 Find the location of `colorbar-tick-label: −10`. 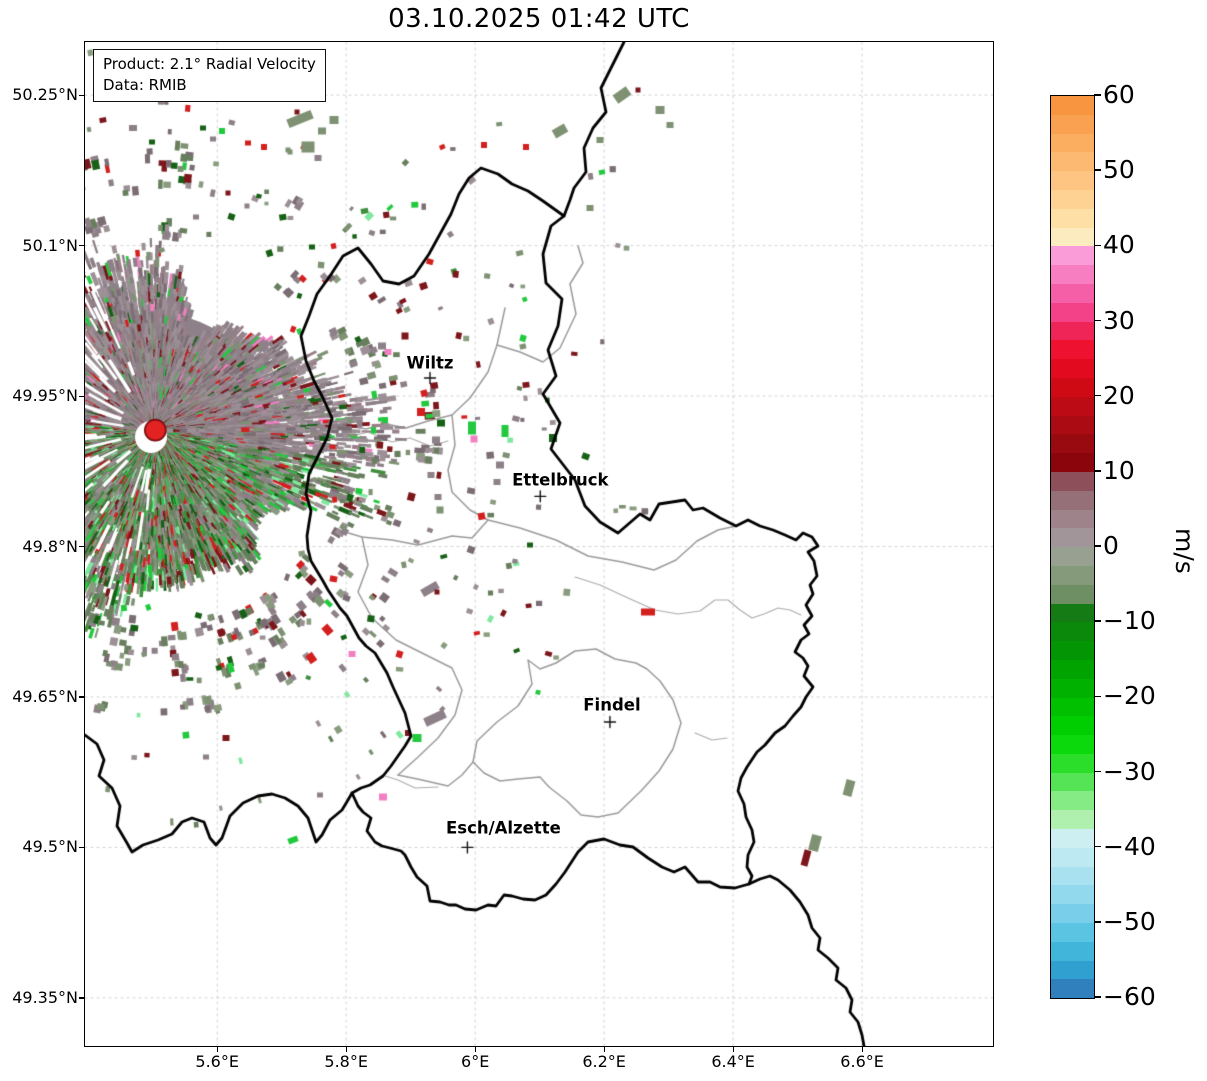

colorbar-tick-label: −10 is located at coordinates (1129, 621).